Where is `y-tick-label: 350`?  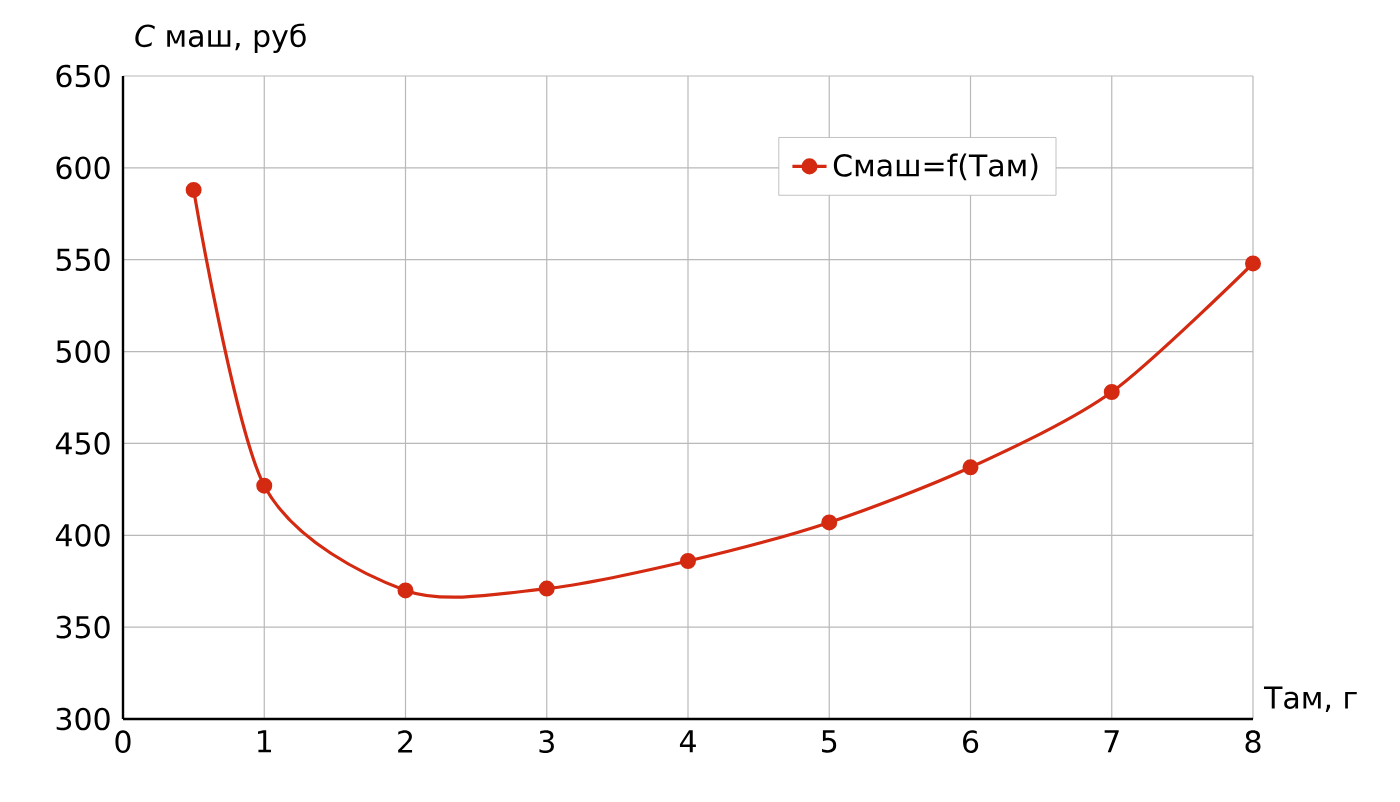 y-tick-label: 350 is located at coordinates (83, 627).